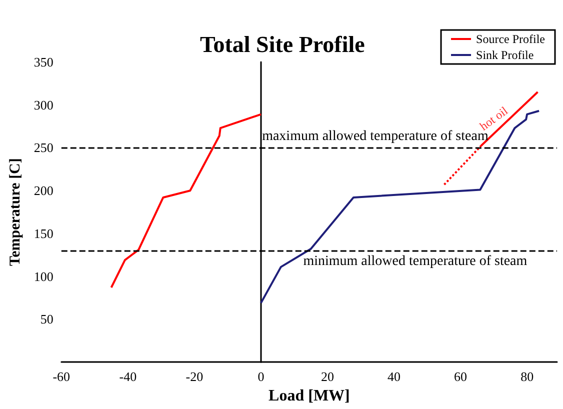  Describe the element at coordinates (510, 39) in the screenshot. I see `legend-label: Source Profile` at that location.